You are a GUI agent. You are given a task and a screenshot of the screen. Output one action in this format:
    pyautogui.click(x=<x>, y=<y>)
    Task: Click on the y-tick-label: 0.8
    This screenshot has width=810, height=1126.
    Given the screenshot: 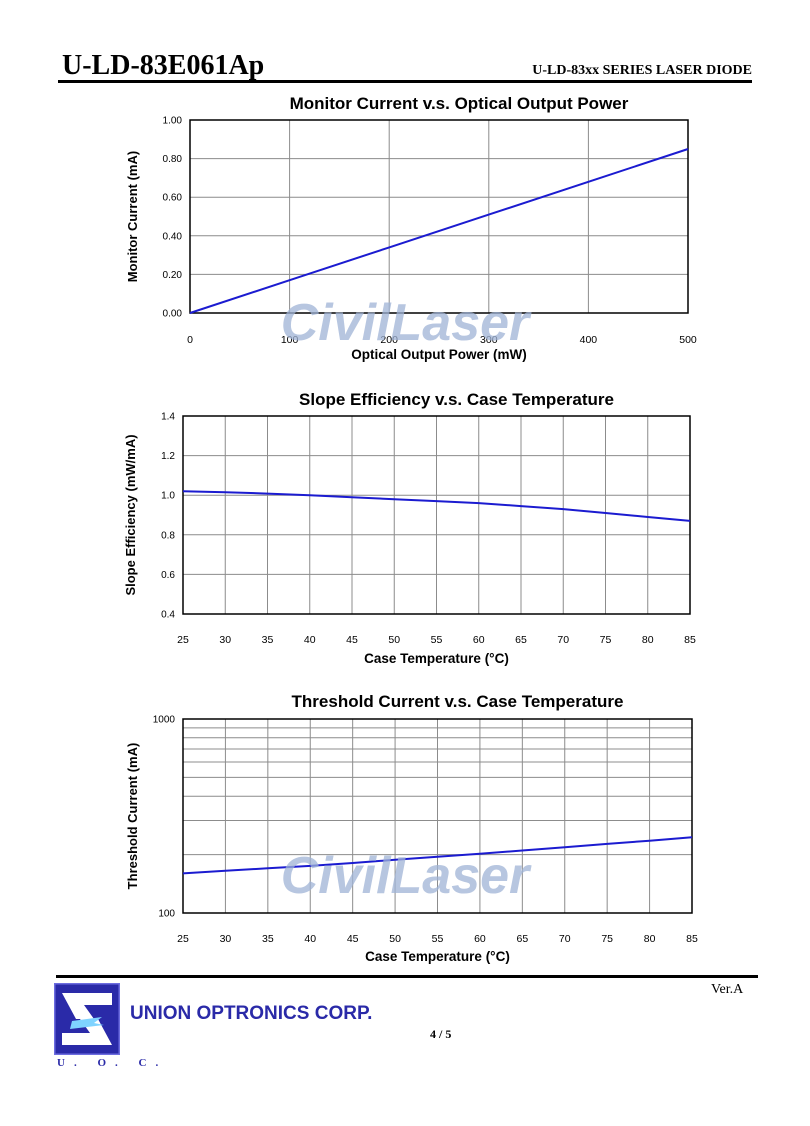 What is the action you would take?
    pyautogui.click(x=168, y=535)
    